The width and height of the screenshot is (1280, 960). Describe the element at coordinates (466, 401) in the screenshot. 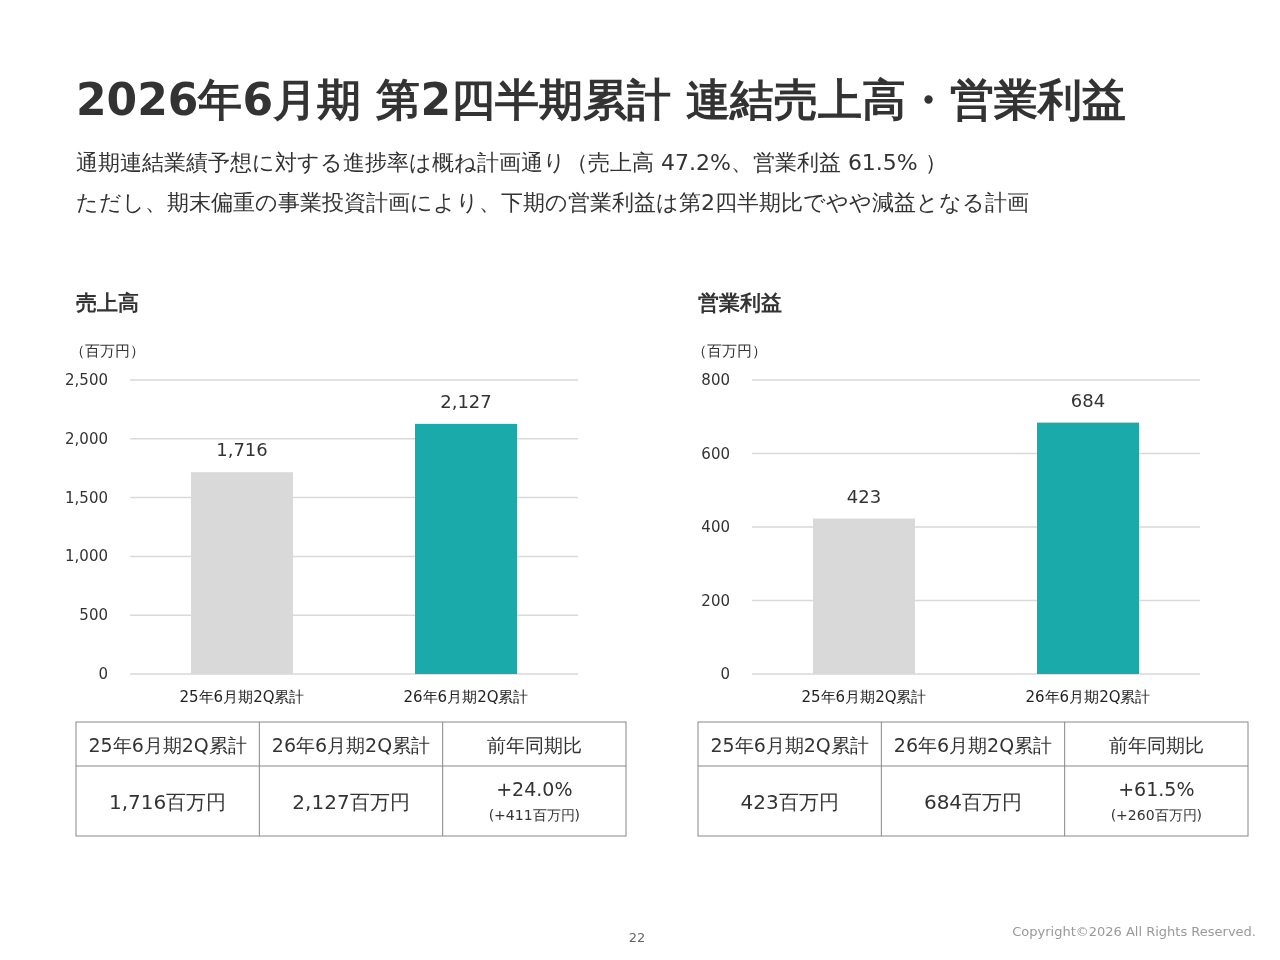

I see `data-label: 2,127` at that location.